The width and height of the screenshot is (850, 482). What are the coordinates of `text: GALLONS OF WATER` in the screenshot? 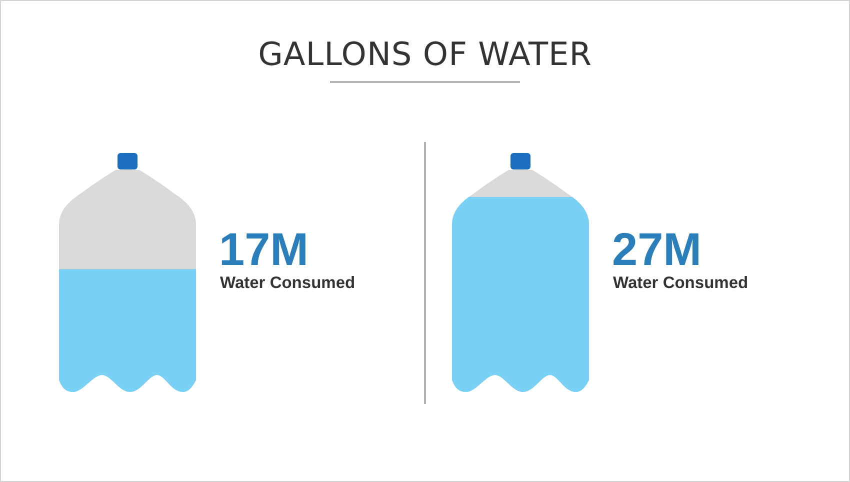 It's located at (425, 54).